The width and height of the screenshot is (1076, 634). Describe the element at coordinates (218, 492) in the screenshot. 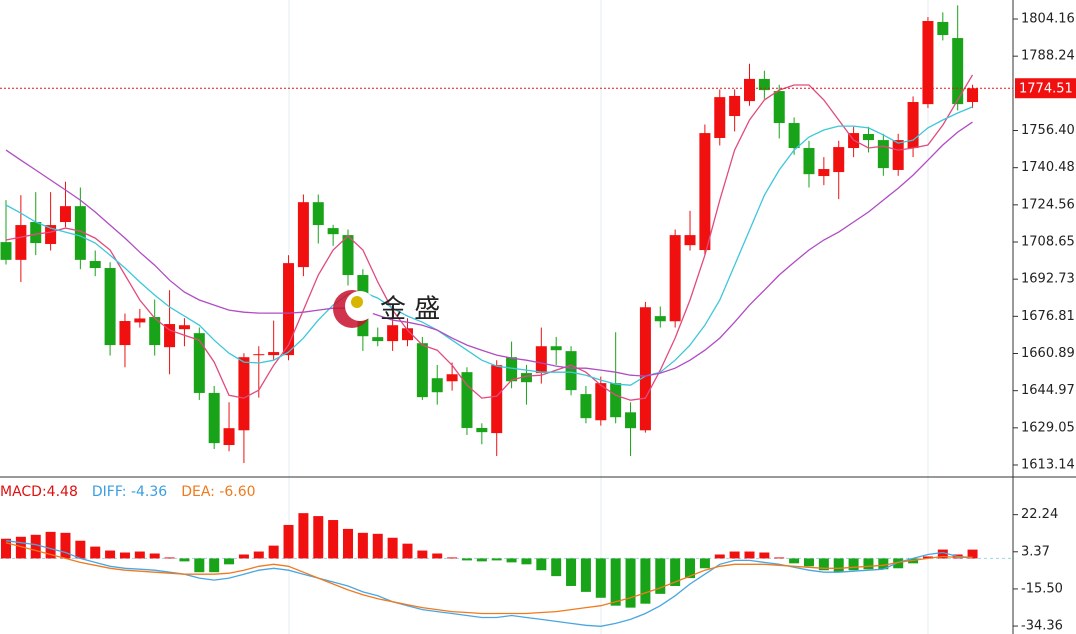

I see `legend-entry: DEA: -6.60` at that location.